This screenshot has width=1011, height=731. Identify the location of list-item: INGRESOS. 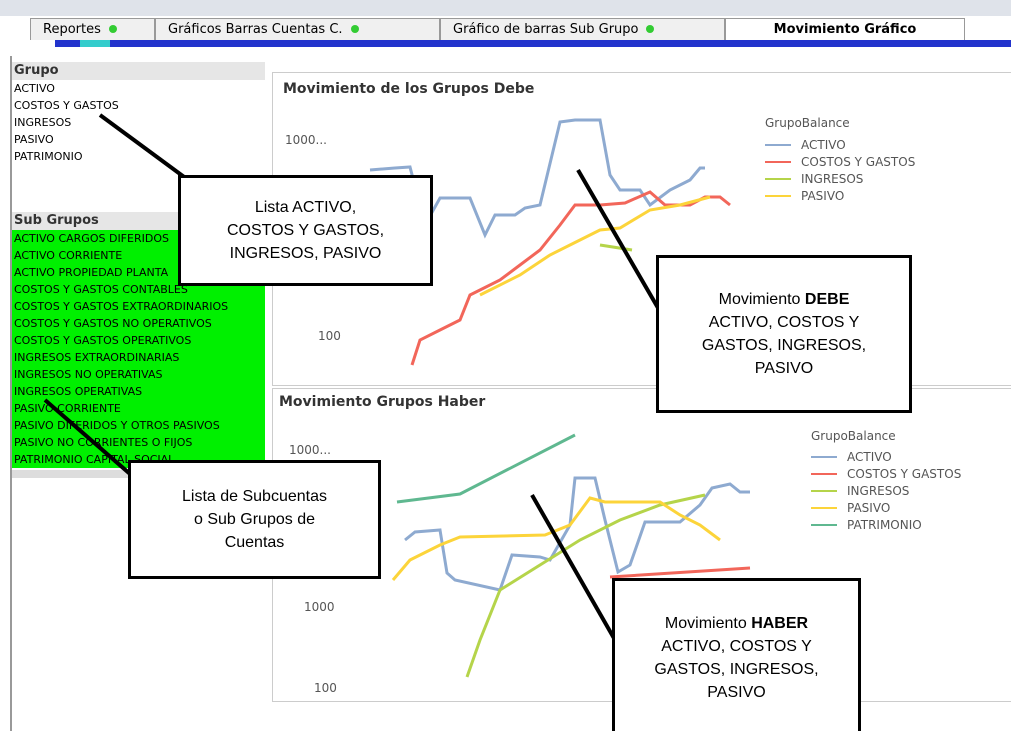
(43, 122).